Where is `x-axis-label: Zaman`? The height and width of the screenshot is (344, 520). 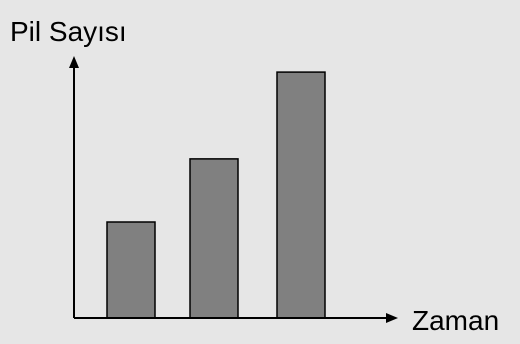 x-axis-label: Zaman is located at coordinates (455, 320).